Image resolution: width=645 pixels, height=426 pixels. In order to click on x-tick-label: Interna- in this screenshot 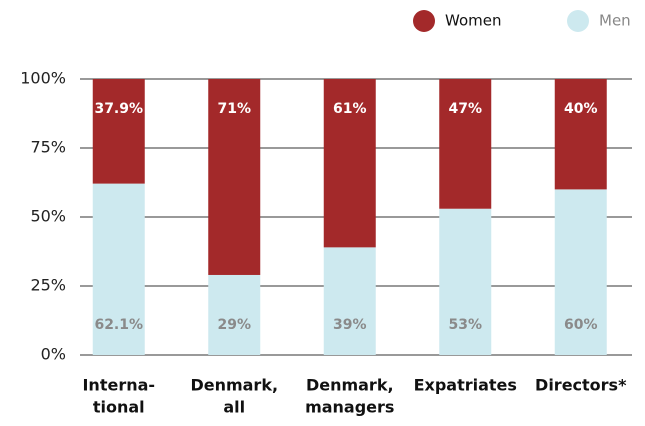, I will do `click(118, 385)`.